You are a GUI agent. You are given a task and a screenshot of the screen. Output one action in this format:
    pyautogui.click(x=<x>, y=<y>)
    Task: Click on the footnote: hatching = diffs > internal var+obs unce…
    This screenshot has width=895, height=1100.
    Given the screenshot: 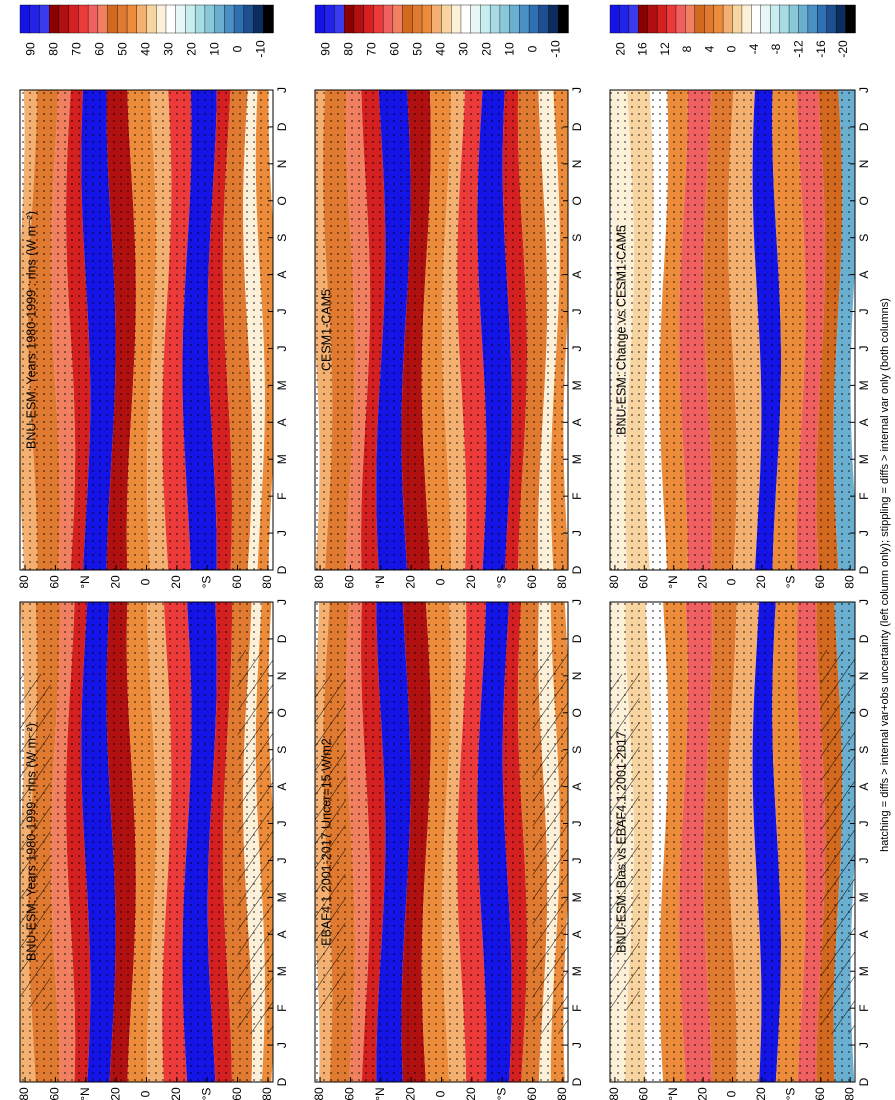 What is the action you would take?
    pyautogui.click(x=885, y=575)
    